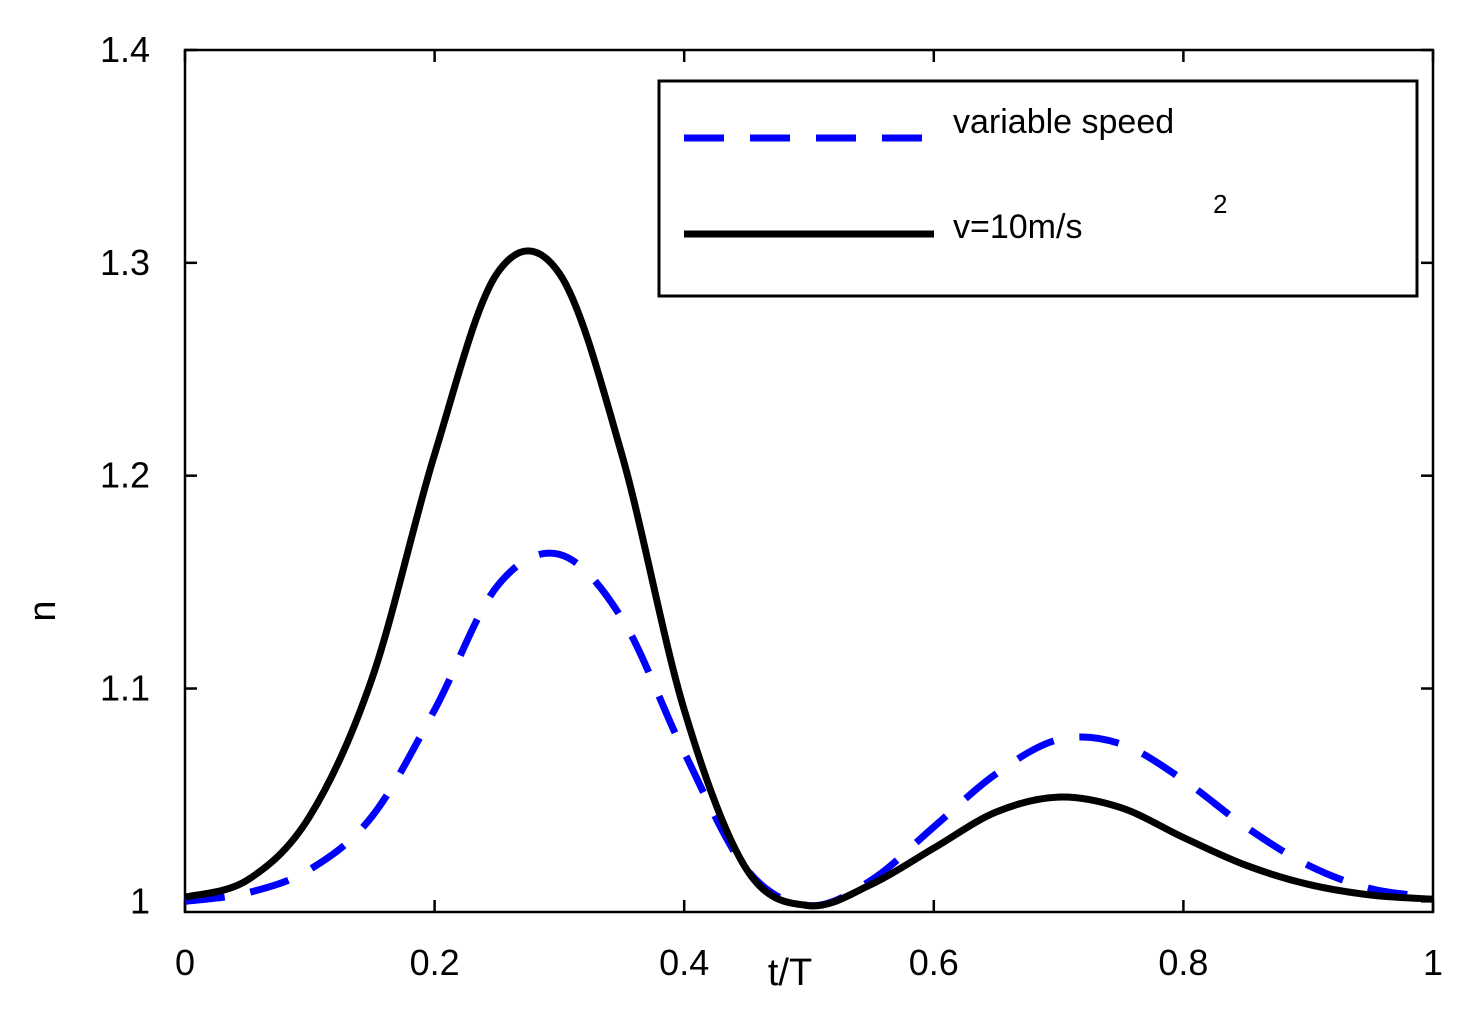  I want to click on y-tick-label: 1.3, so click(125, 262).